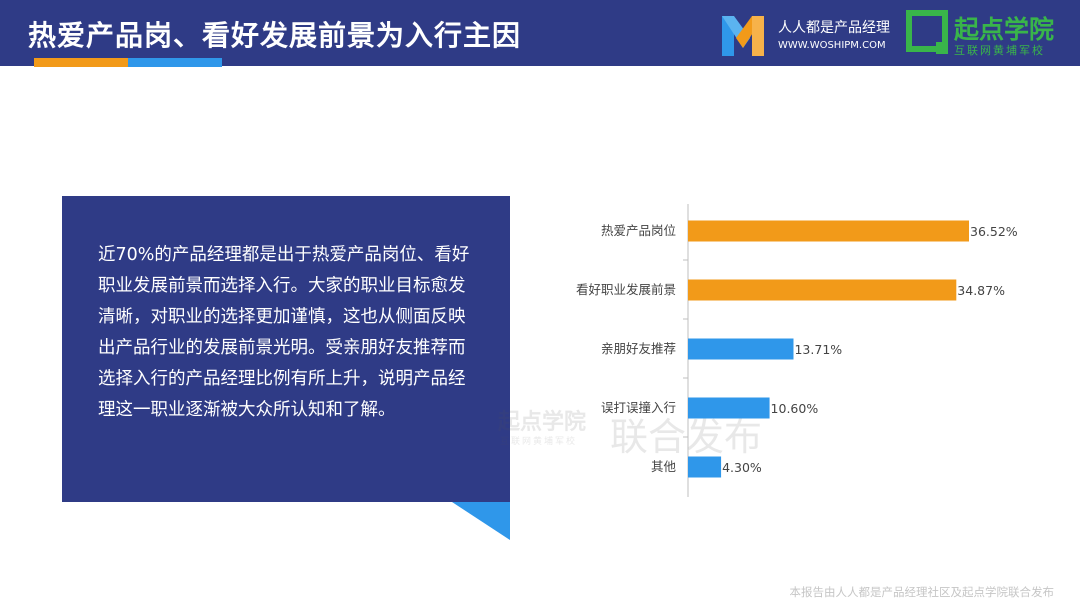 The image size is (1080, 608). I want to click on qidian-logo-icon, so click(927, 32).